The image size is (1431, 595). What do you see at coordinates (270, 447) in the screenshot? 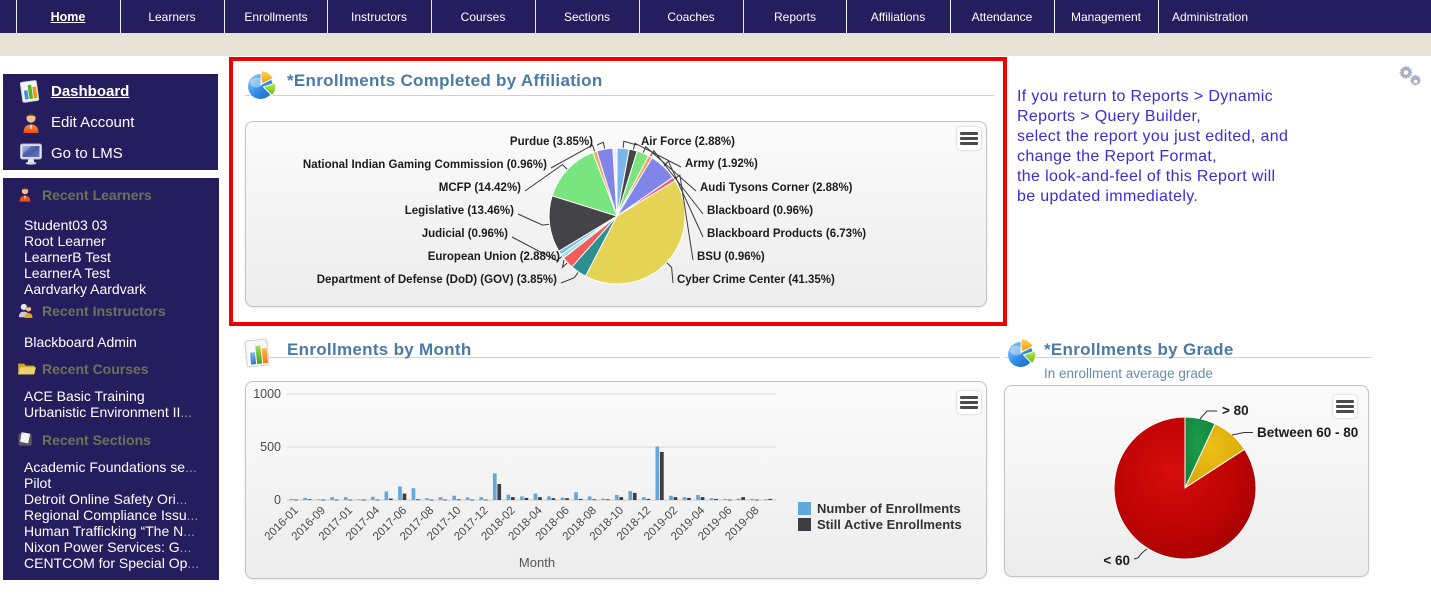
I see `svg-text: 500` at bounding box center [270, 447].